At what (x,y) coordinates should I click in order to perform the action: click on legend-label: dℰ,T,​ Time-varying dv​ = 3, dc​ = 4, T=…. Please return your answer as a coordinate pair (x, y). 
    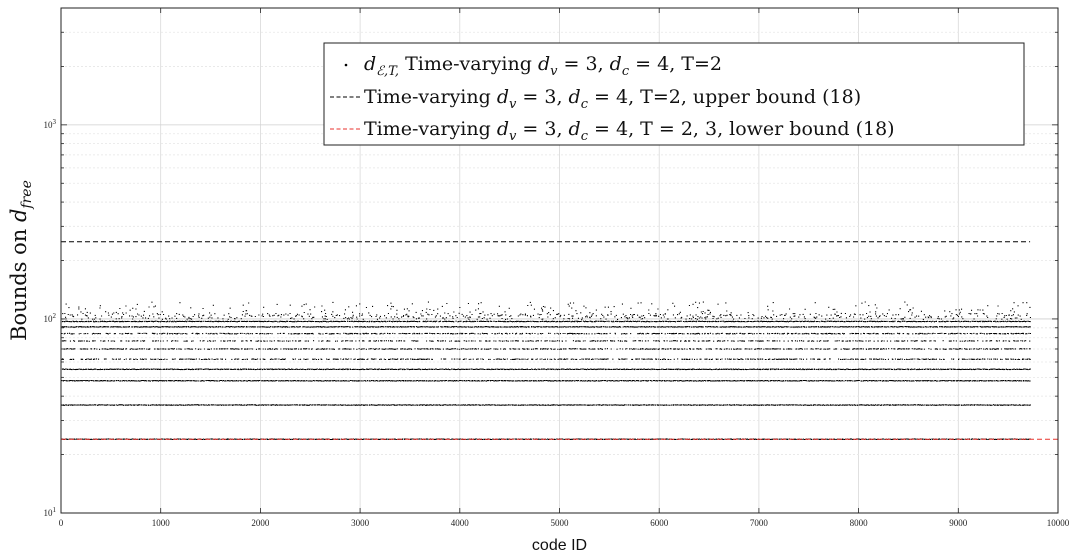
    Looking at the image, I should click on (543, 66).